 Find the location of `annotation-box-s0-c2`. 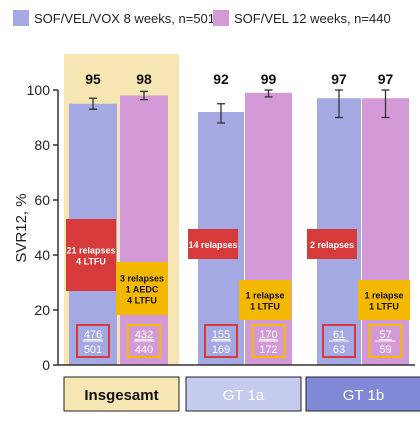

annotation-box-s0-c2 is located at coordinates (332, 244).